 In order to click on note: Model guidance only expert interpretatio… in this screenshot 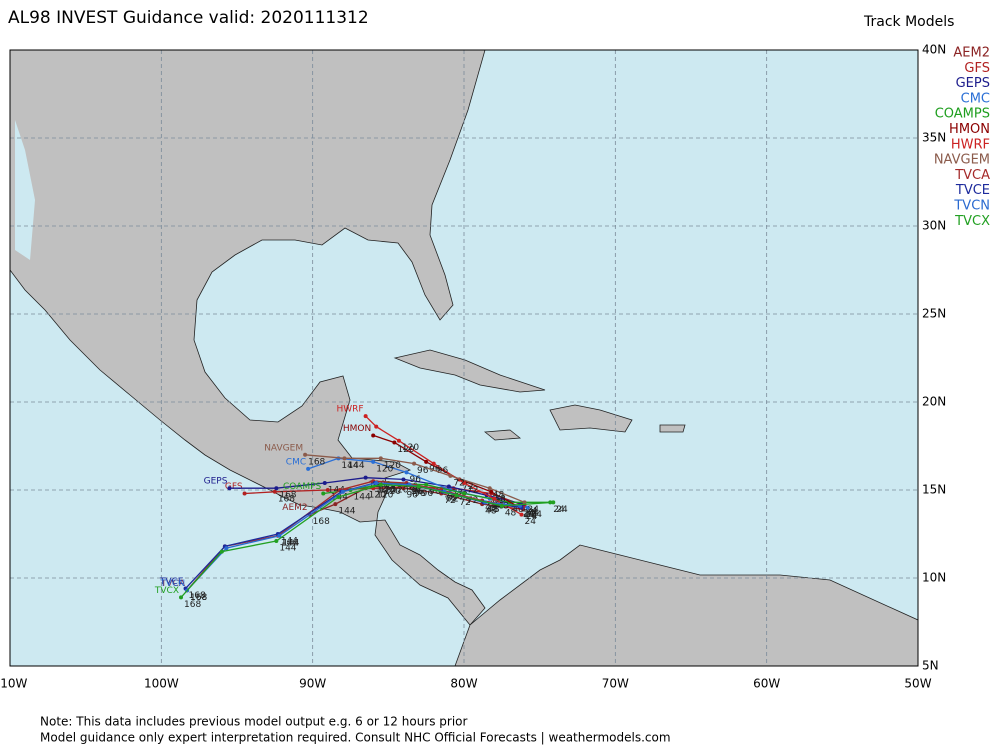, I will do `click(355, 738)`.